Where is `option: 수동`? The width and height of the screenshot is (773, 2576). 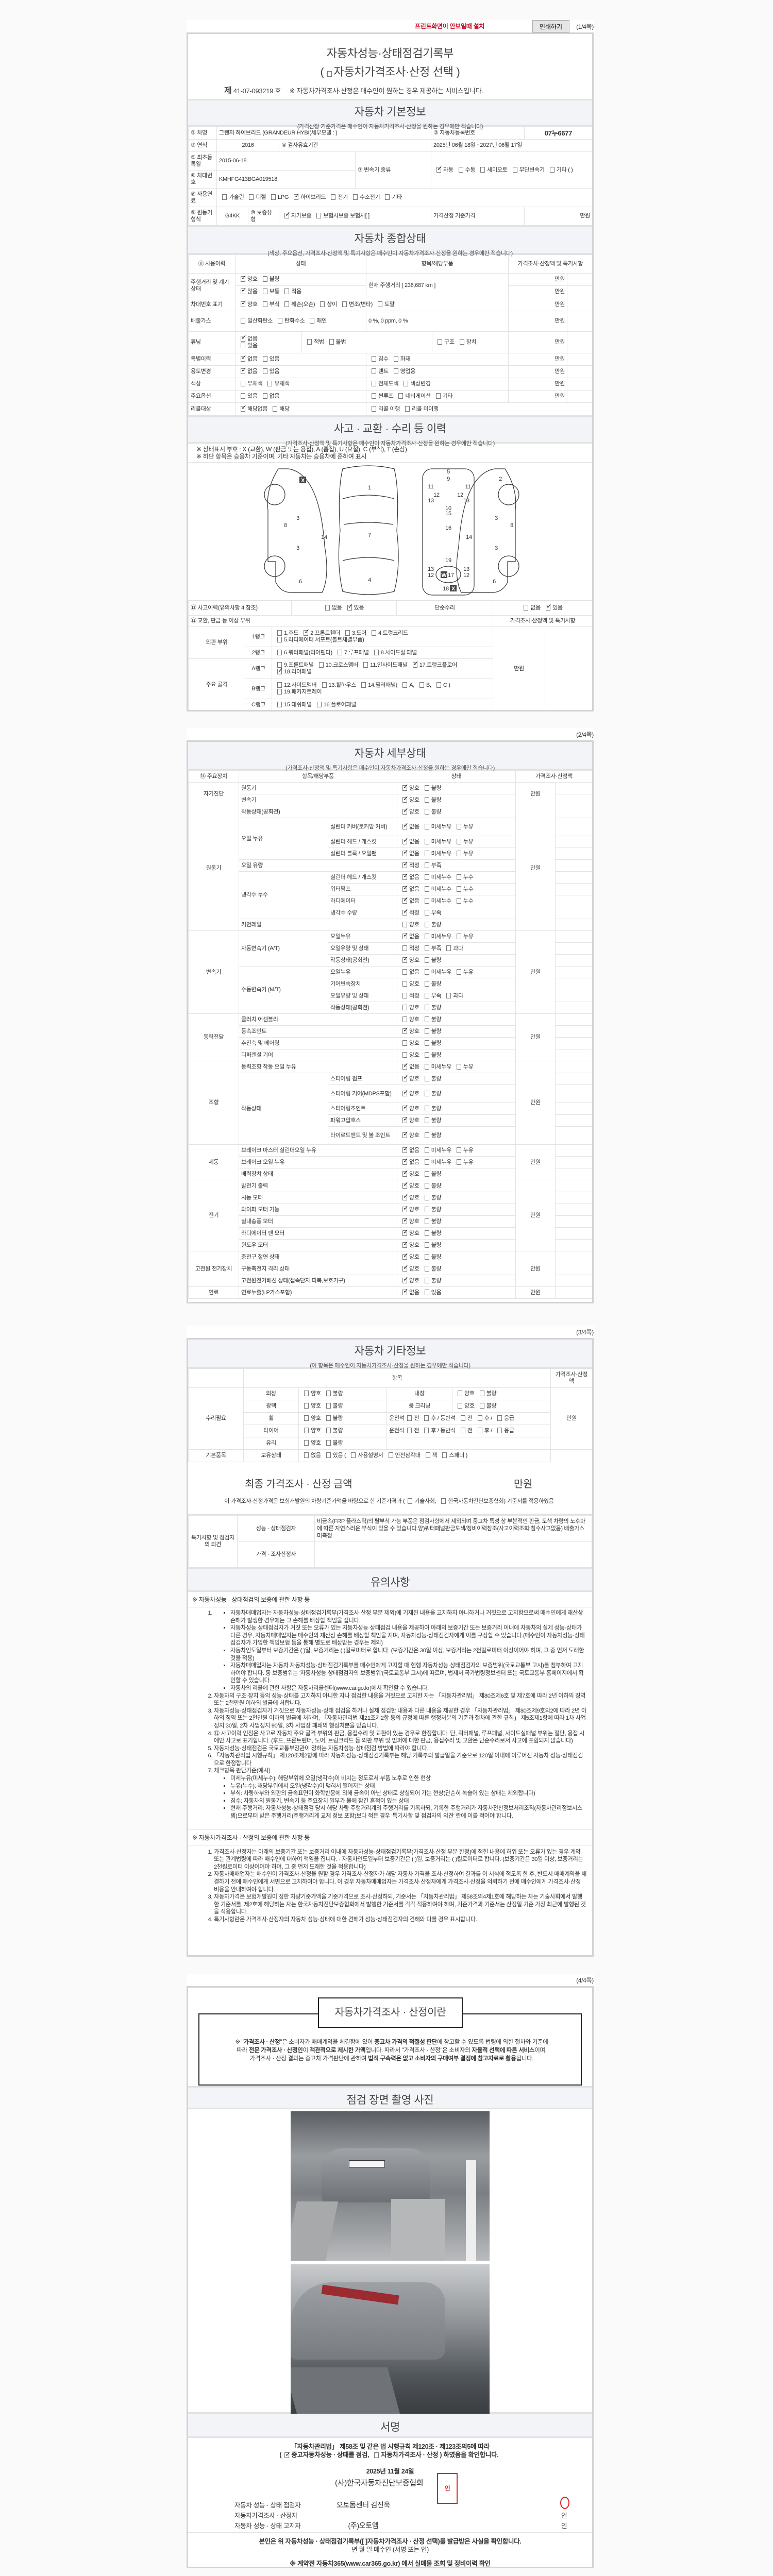
option: 수동 is located at coordinates (466, 170).